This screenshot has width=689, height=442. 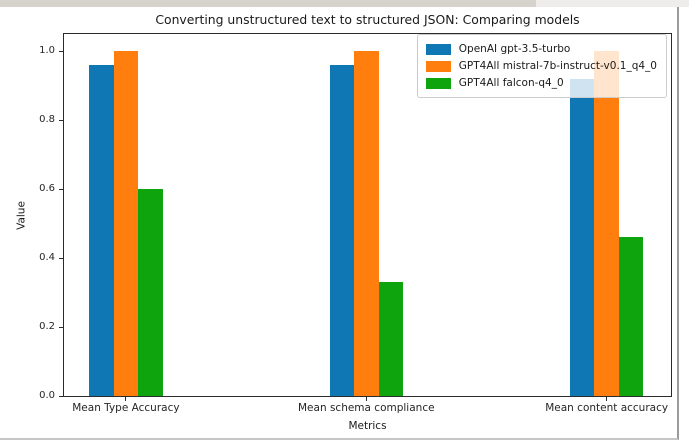 What do you see at coordinates (366, 223) in the screenshot?
I see `bar-mean-schema-compliance-s1` at bounding box center [366, 223].